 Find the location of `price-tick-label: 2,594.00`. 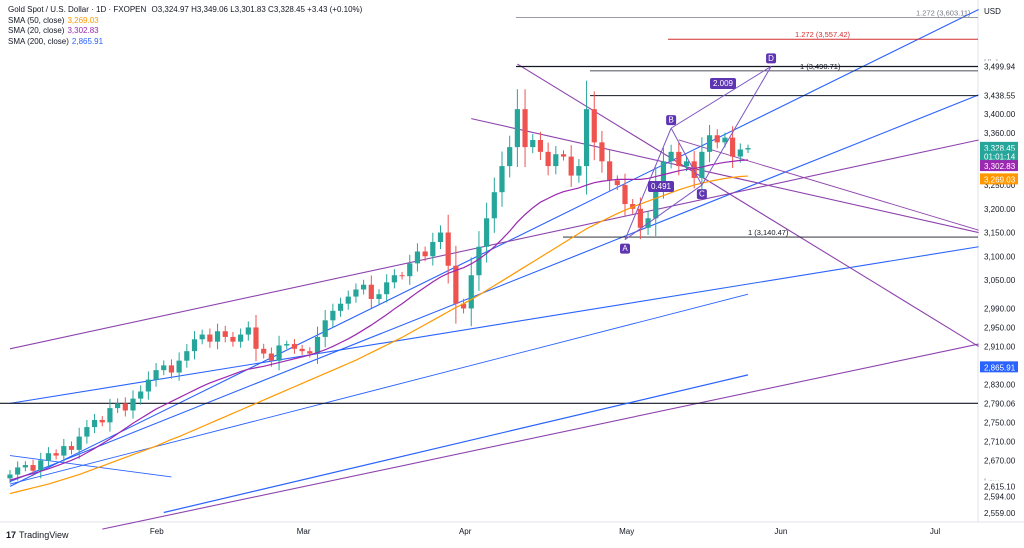

price-tick-label: 2,594.00 is located at coordinates (1000, 496).